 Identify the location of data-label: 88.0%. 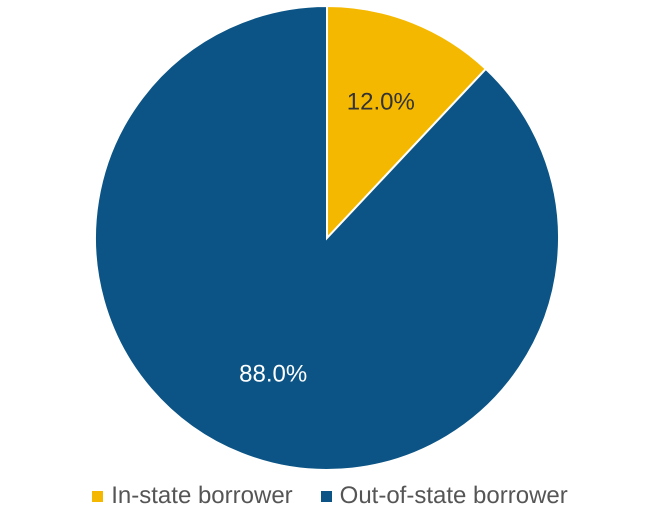
(273, 374).